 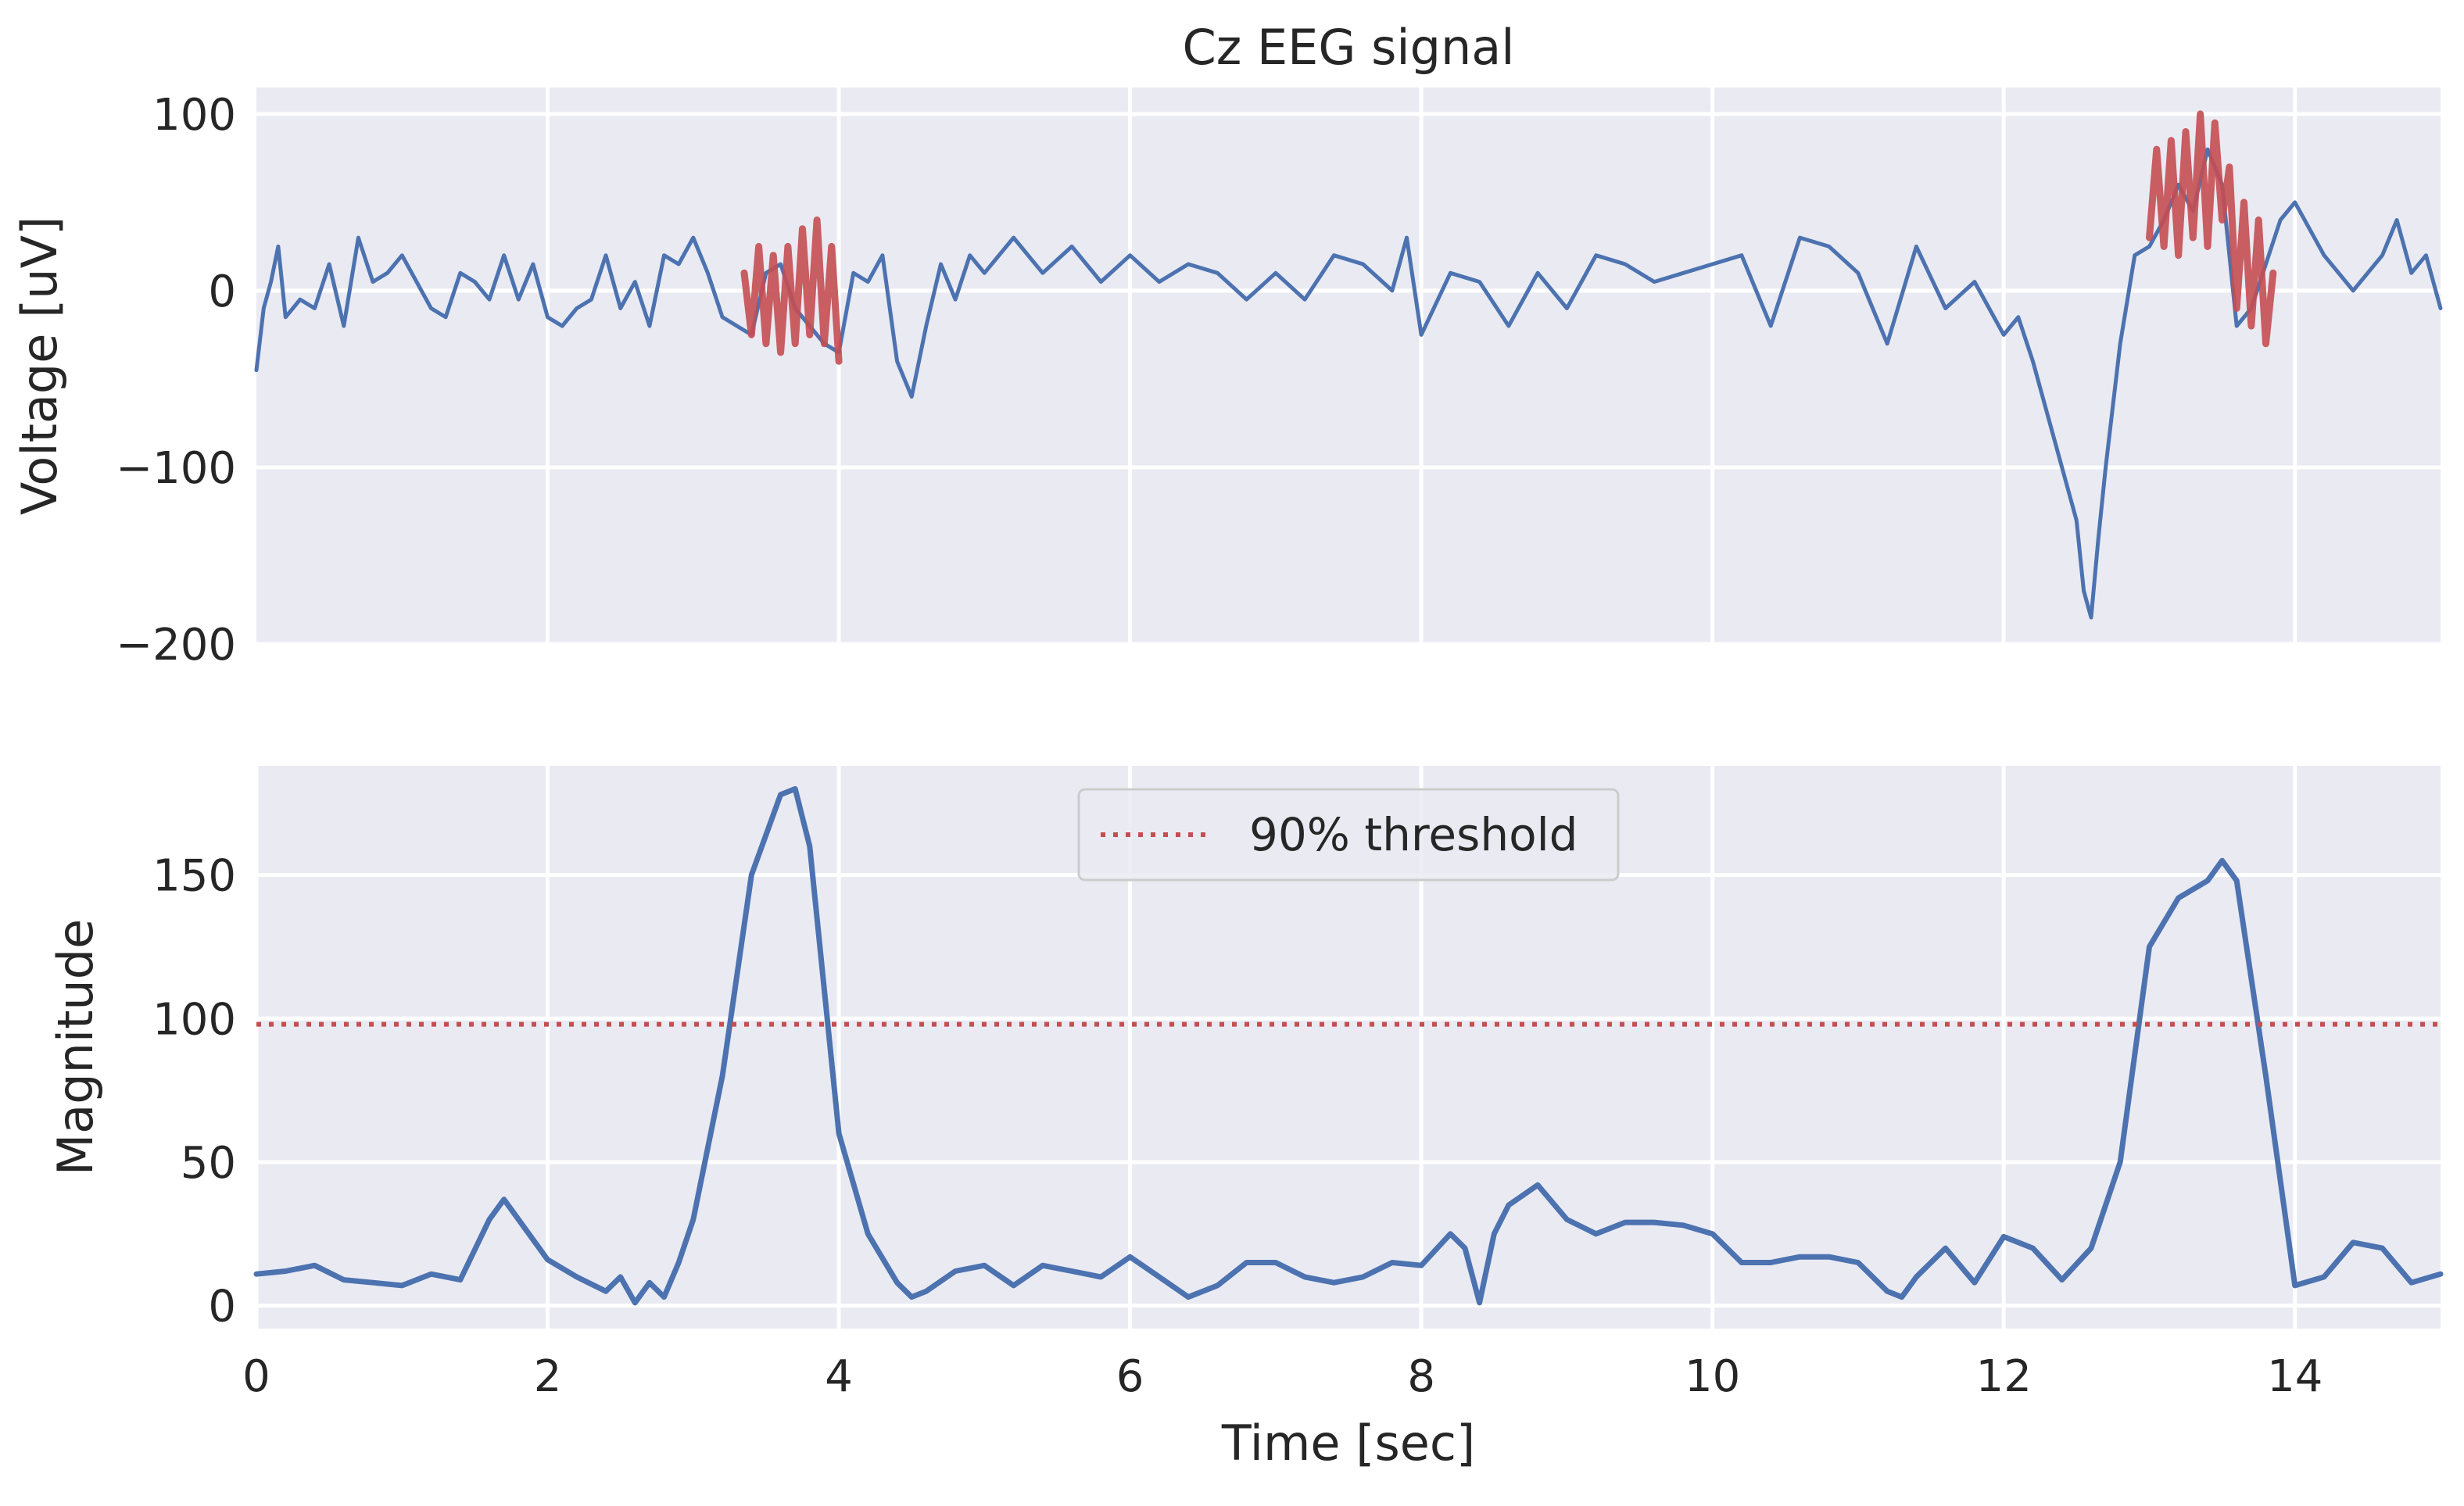 What do you see at coordinates (2295, 1376) in the screenshot?
I see `x-tick-label: 14` at bounding box center [2295, 1376].